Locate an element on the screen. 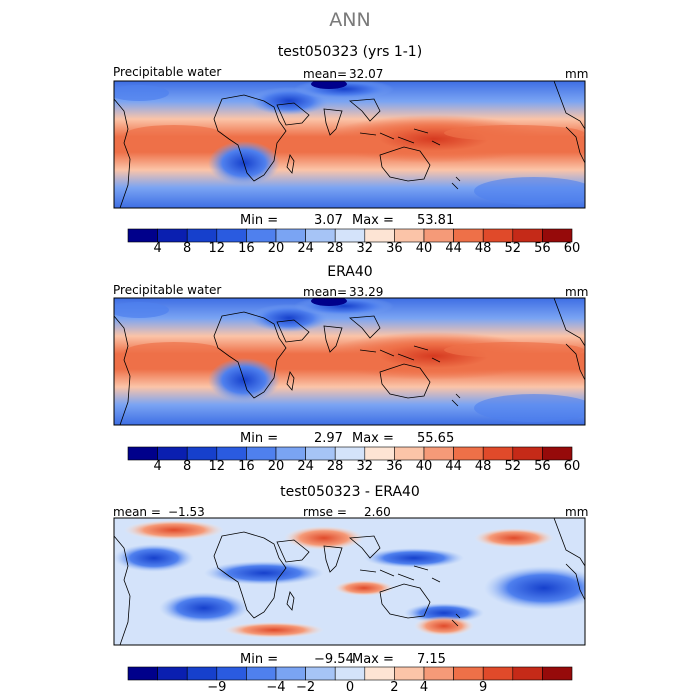  panel-1-max-value: 53.81 is located at coordinates (436, 220).